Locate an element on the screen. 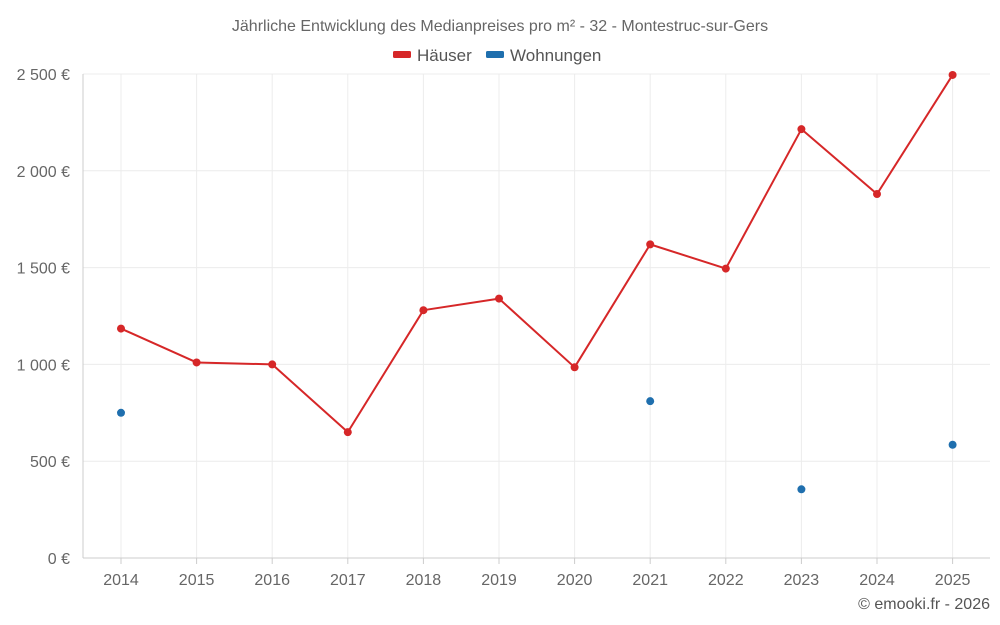 The width and height of the screenshot is (1000, 625). y-tick-label: 500 € is located at coordinates (50, 462).